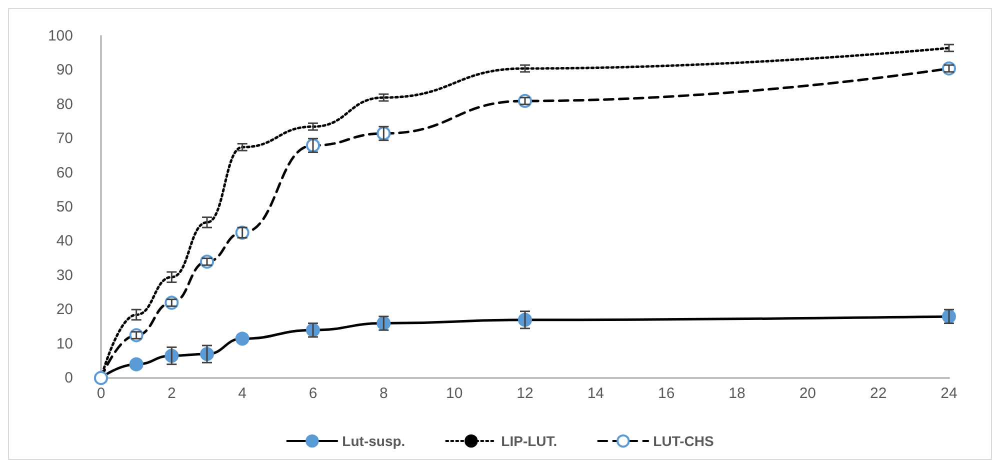 This screenshot has width=1000, height=468. I want to click on legend-label: Lut-susp., so click(374, 441).